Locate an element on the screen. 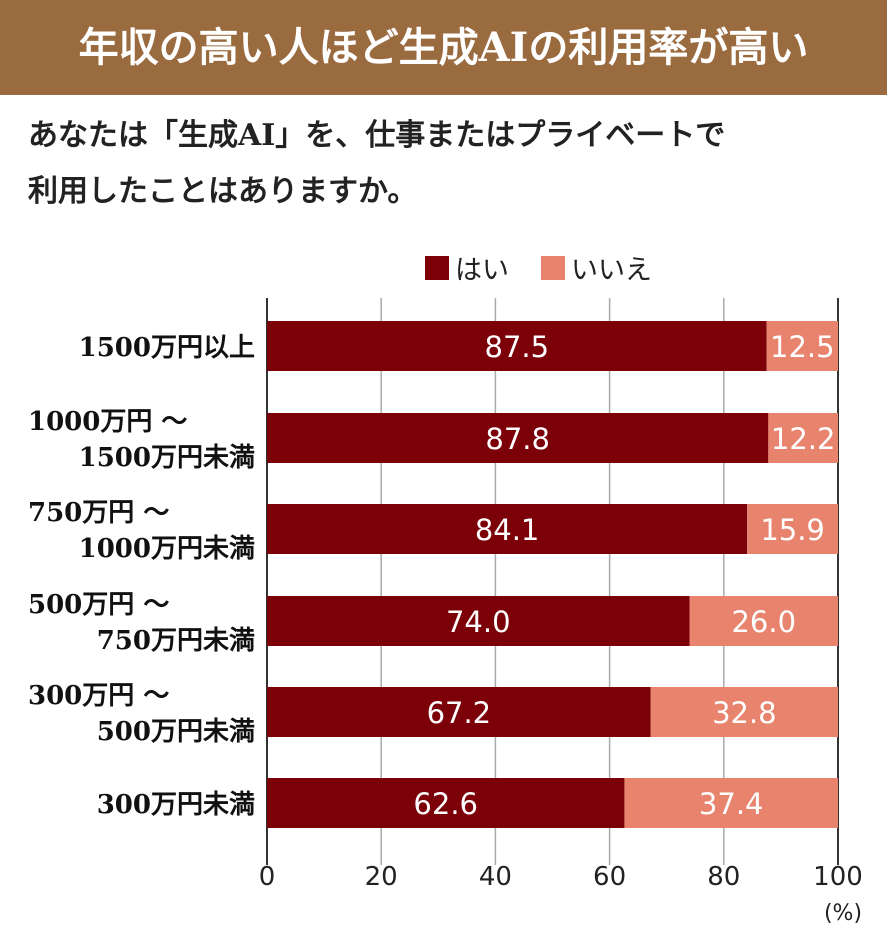 The height and width of the screenshot is (946, 887). category-label: 500万円未満 is located at coordinates (176, 732).